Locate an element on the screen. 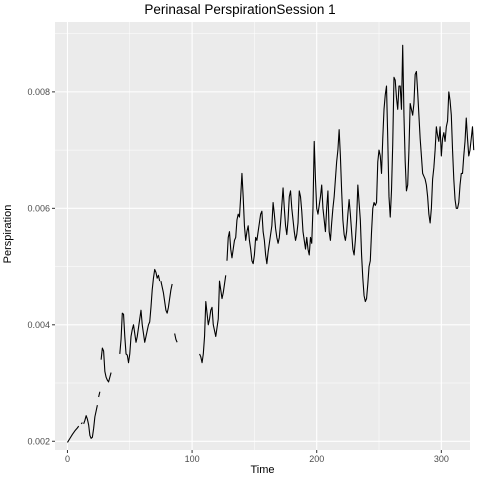 This screenshot has height=480, width=480. y-axis-title: Perspiration is located at coordinates (8, 234).